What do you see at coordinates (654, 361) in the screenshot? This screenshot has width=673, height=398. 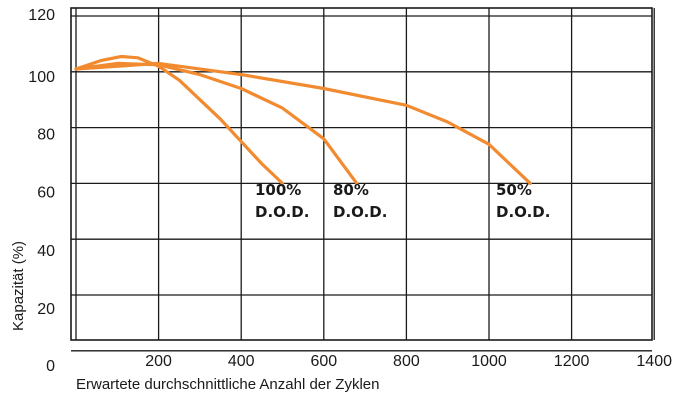 I see `x-tick-label: 1400` at bounding box center [654, 361].